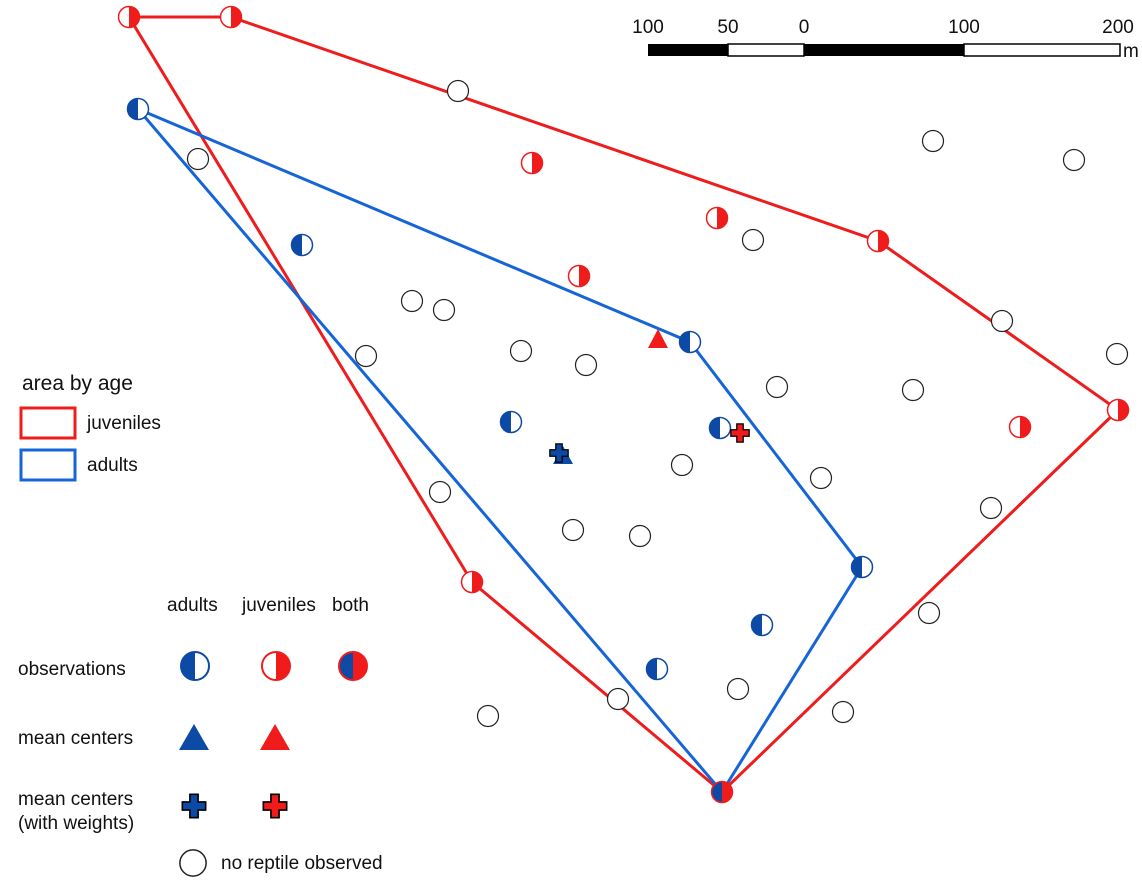  What do you see at coordinates (804, 27) in the screenshot?
I see `scale-tick-label: 0` at bounding box center [804, 27].